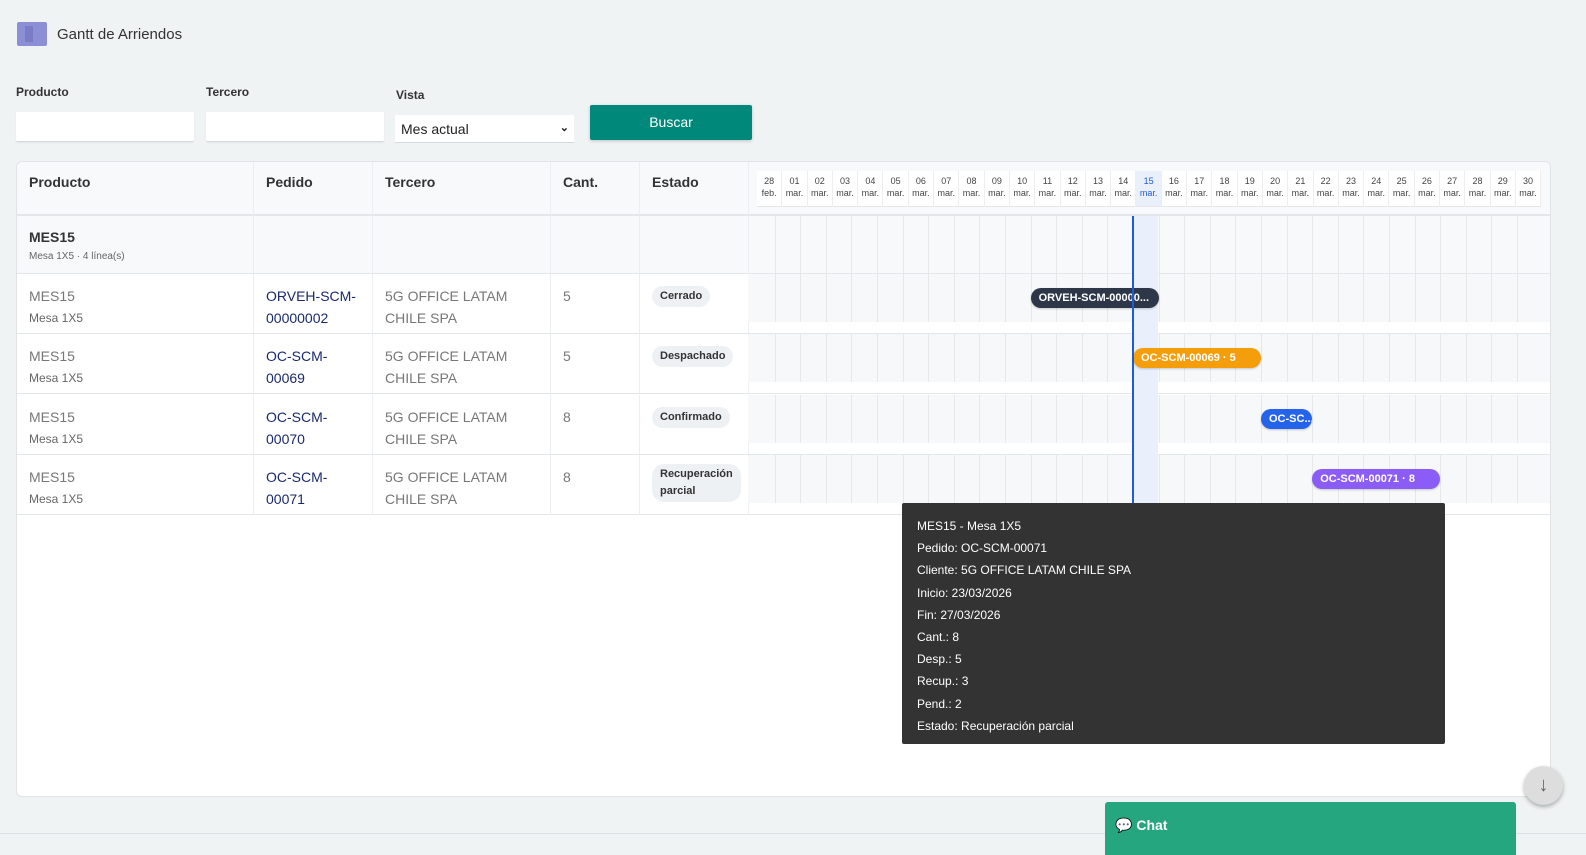  I want to click on day-header: 30 mar., so click(1528, 189).